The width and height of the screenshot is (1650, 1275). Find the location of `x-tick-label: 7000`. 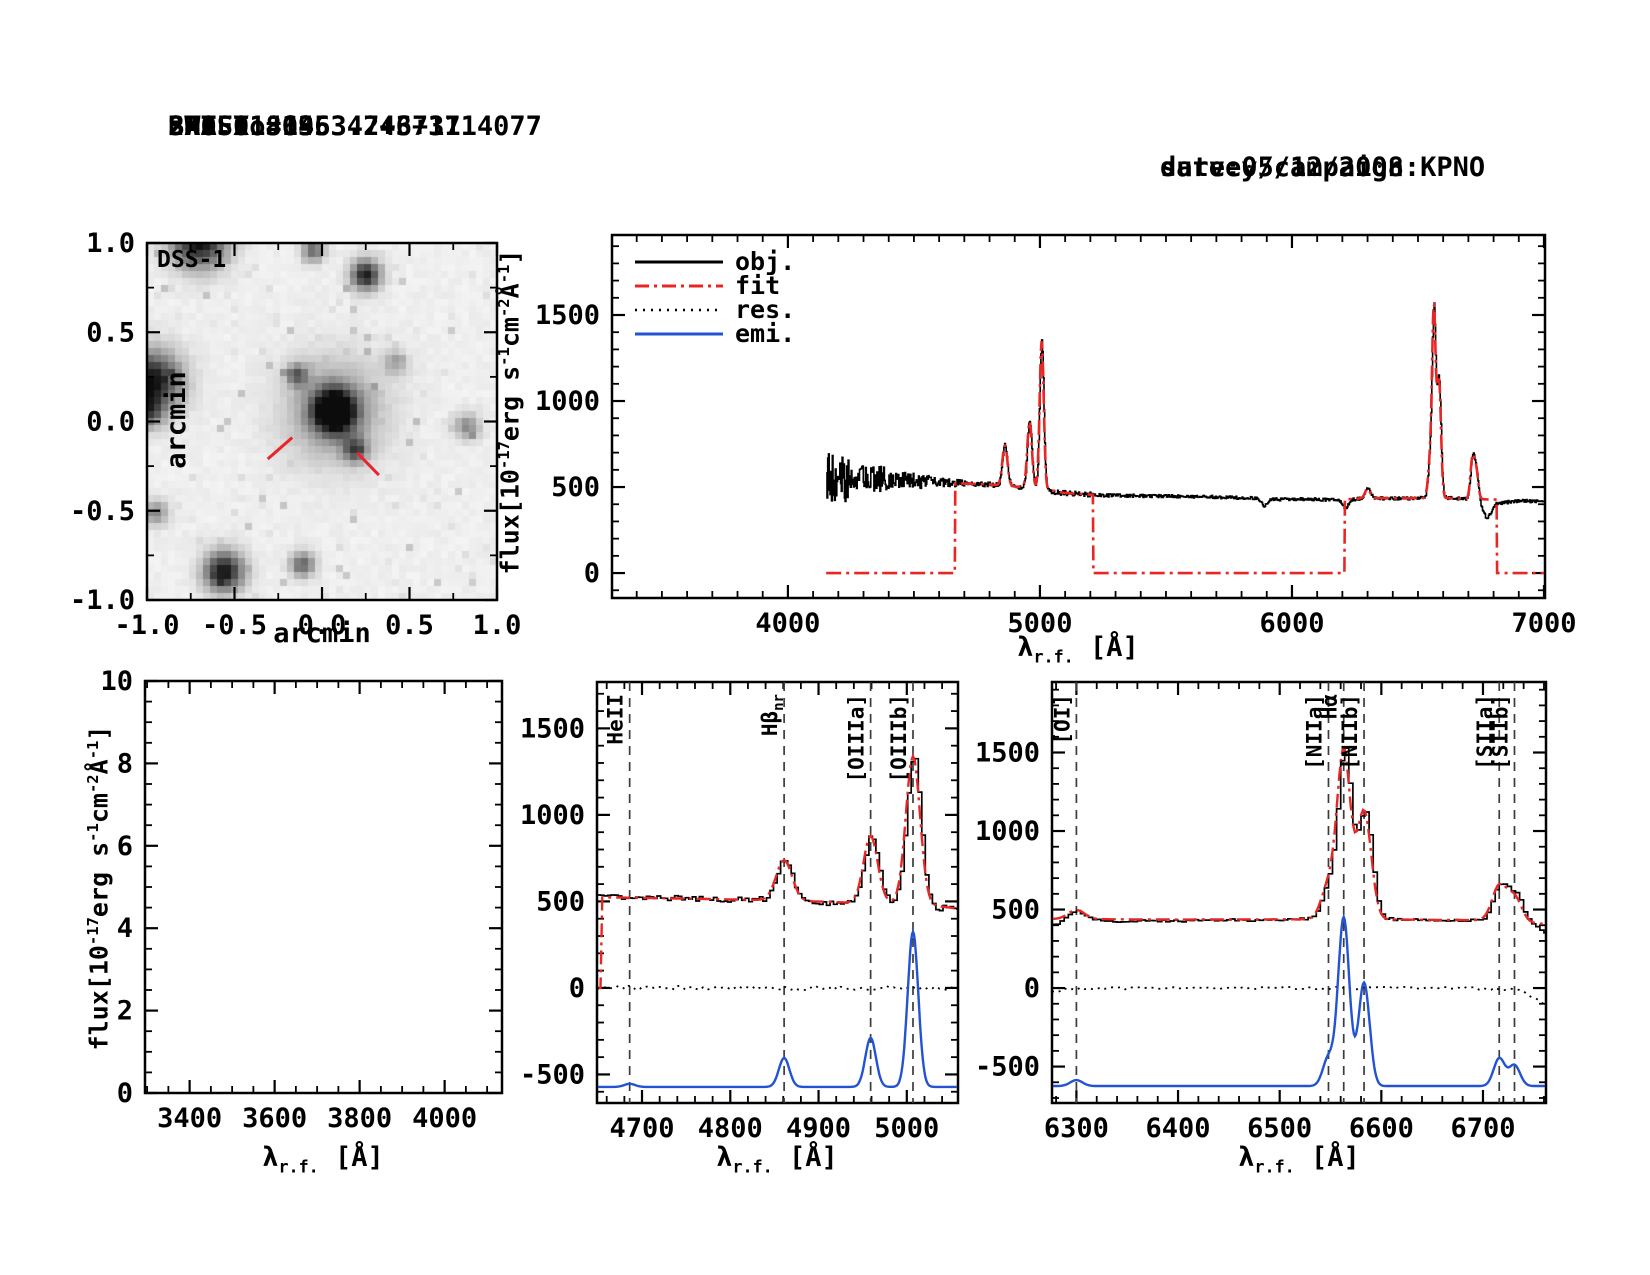

x-tick-label: 7000 is located at coordinates (1543, 623).